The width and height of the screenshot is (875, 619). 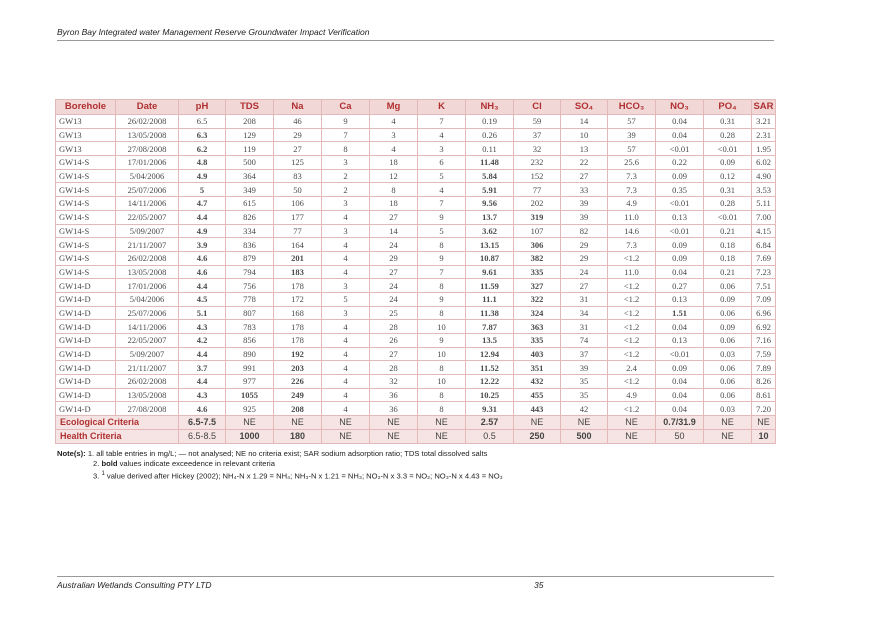 What do you see at coordinates (631, 217) in the screenshot?
I see `table-cell: 11.0` at bounding box center [631, 217].